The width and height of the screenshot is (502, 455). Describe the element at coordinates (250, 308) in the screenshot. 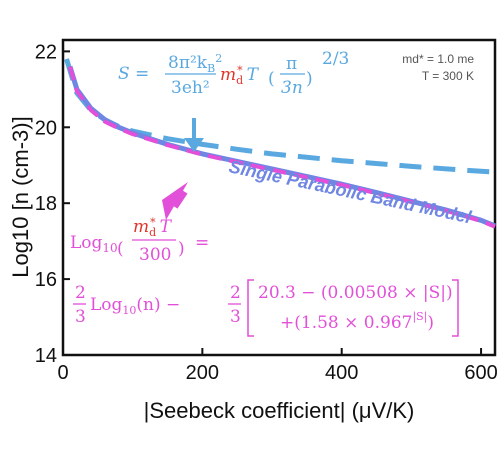

I see `eq-fit-bracket-left` at that location.